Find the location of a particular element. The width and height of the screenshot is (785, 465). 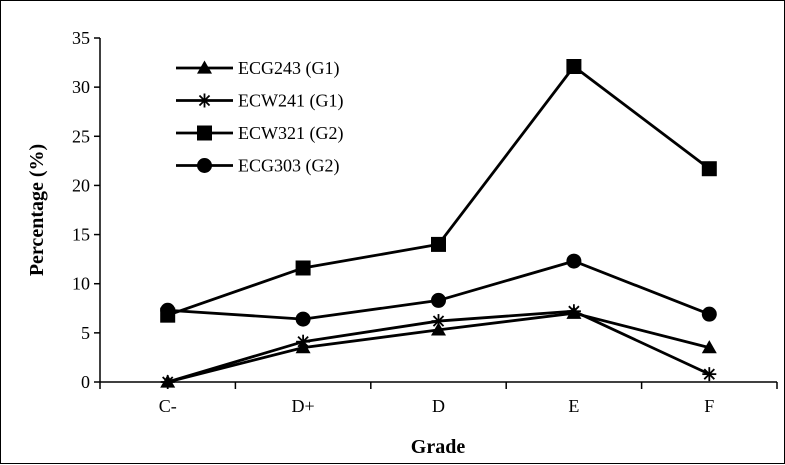

legend-label: ECG243 (G1) is located at coordinates (289, 68).